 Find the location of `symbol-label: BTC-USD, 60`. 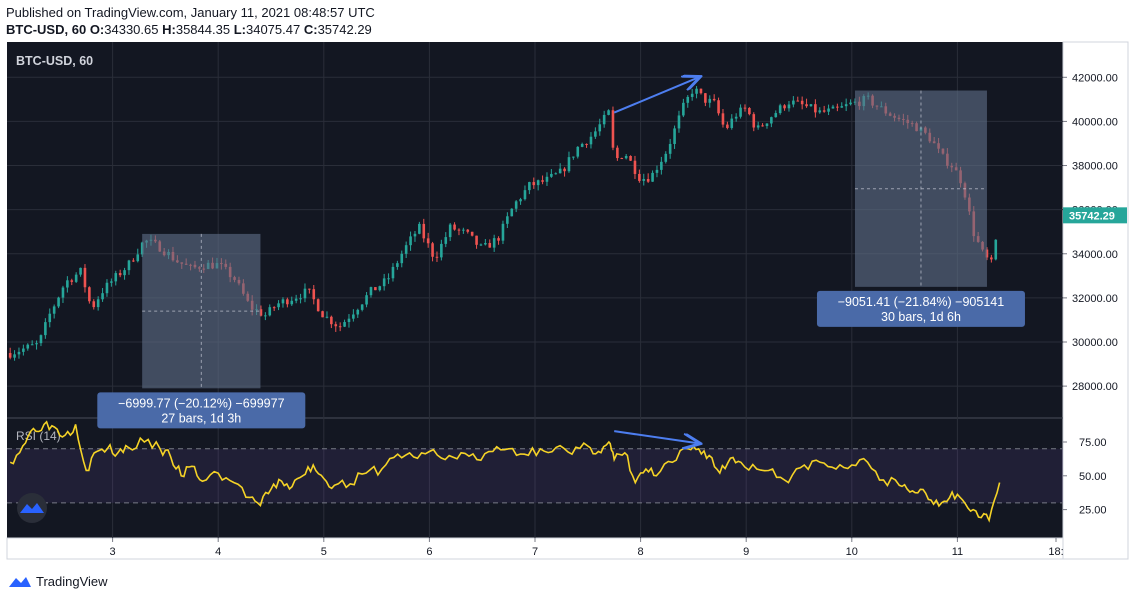

symbol-label: BTC-USD, 60 is located at coordinates (46, 29).